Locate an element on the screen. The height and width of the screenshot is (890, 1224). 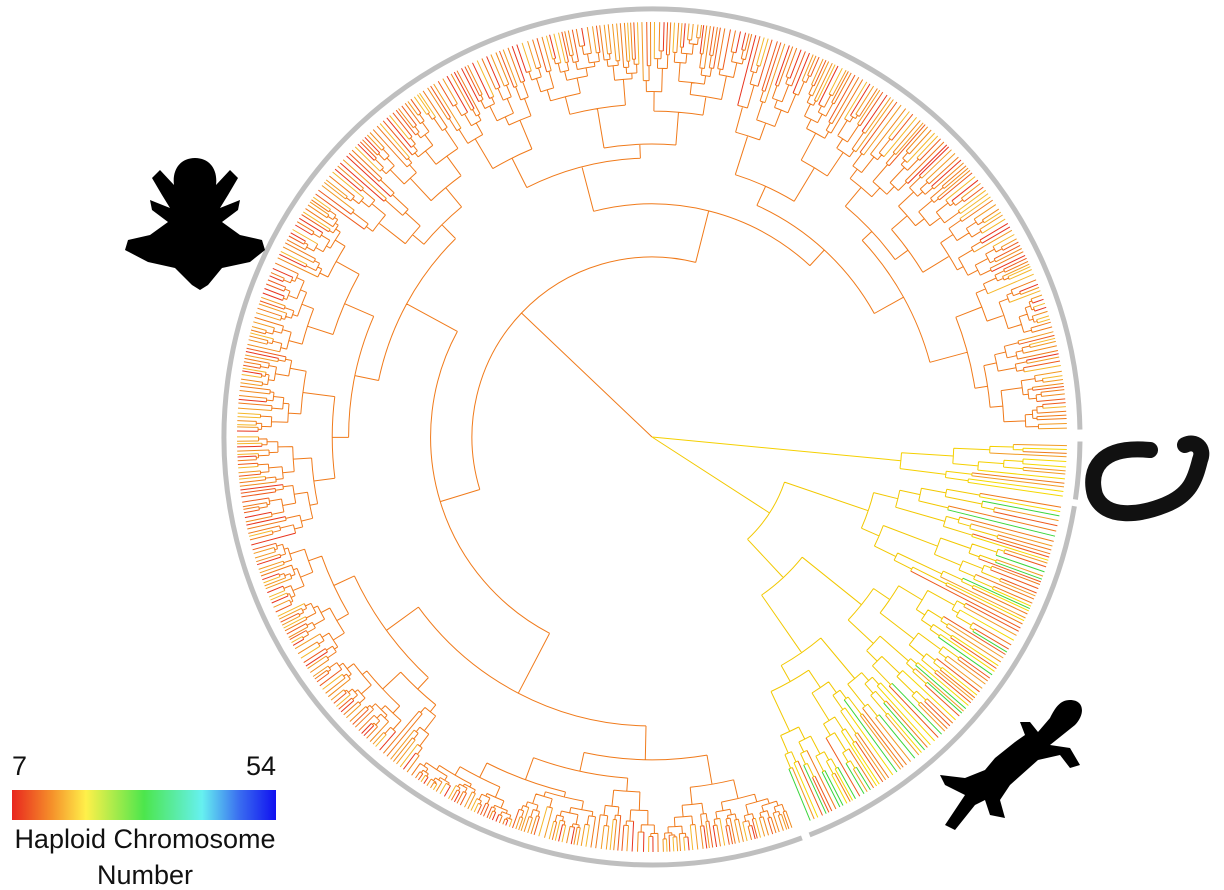
scale-min: 7 is located at coordinates (19, 766).